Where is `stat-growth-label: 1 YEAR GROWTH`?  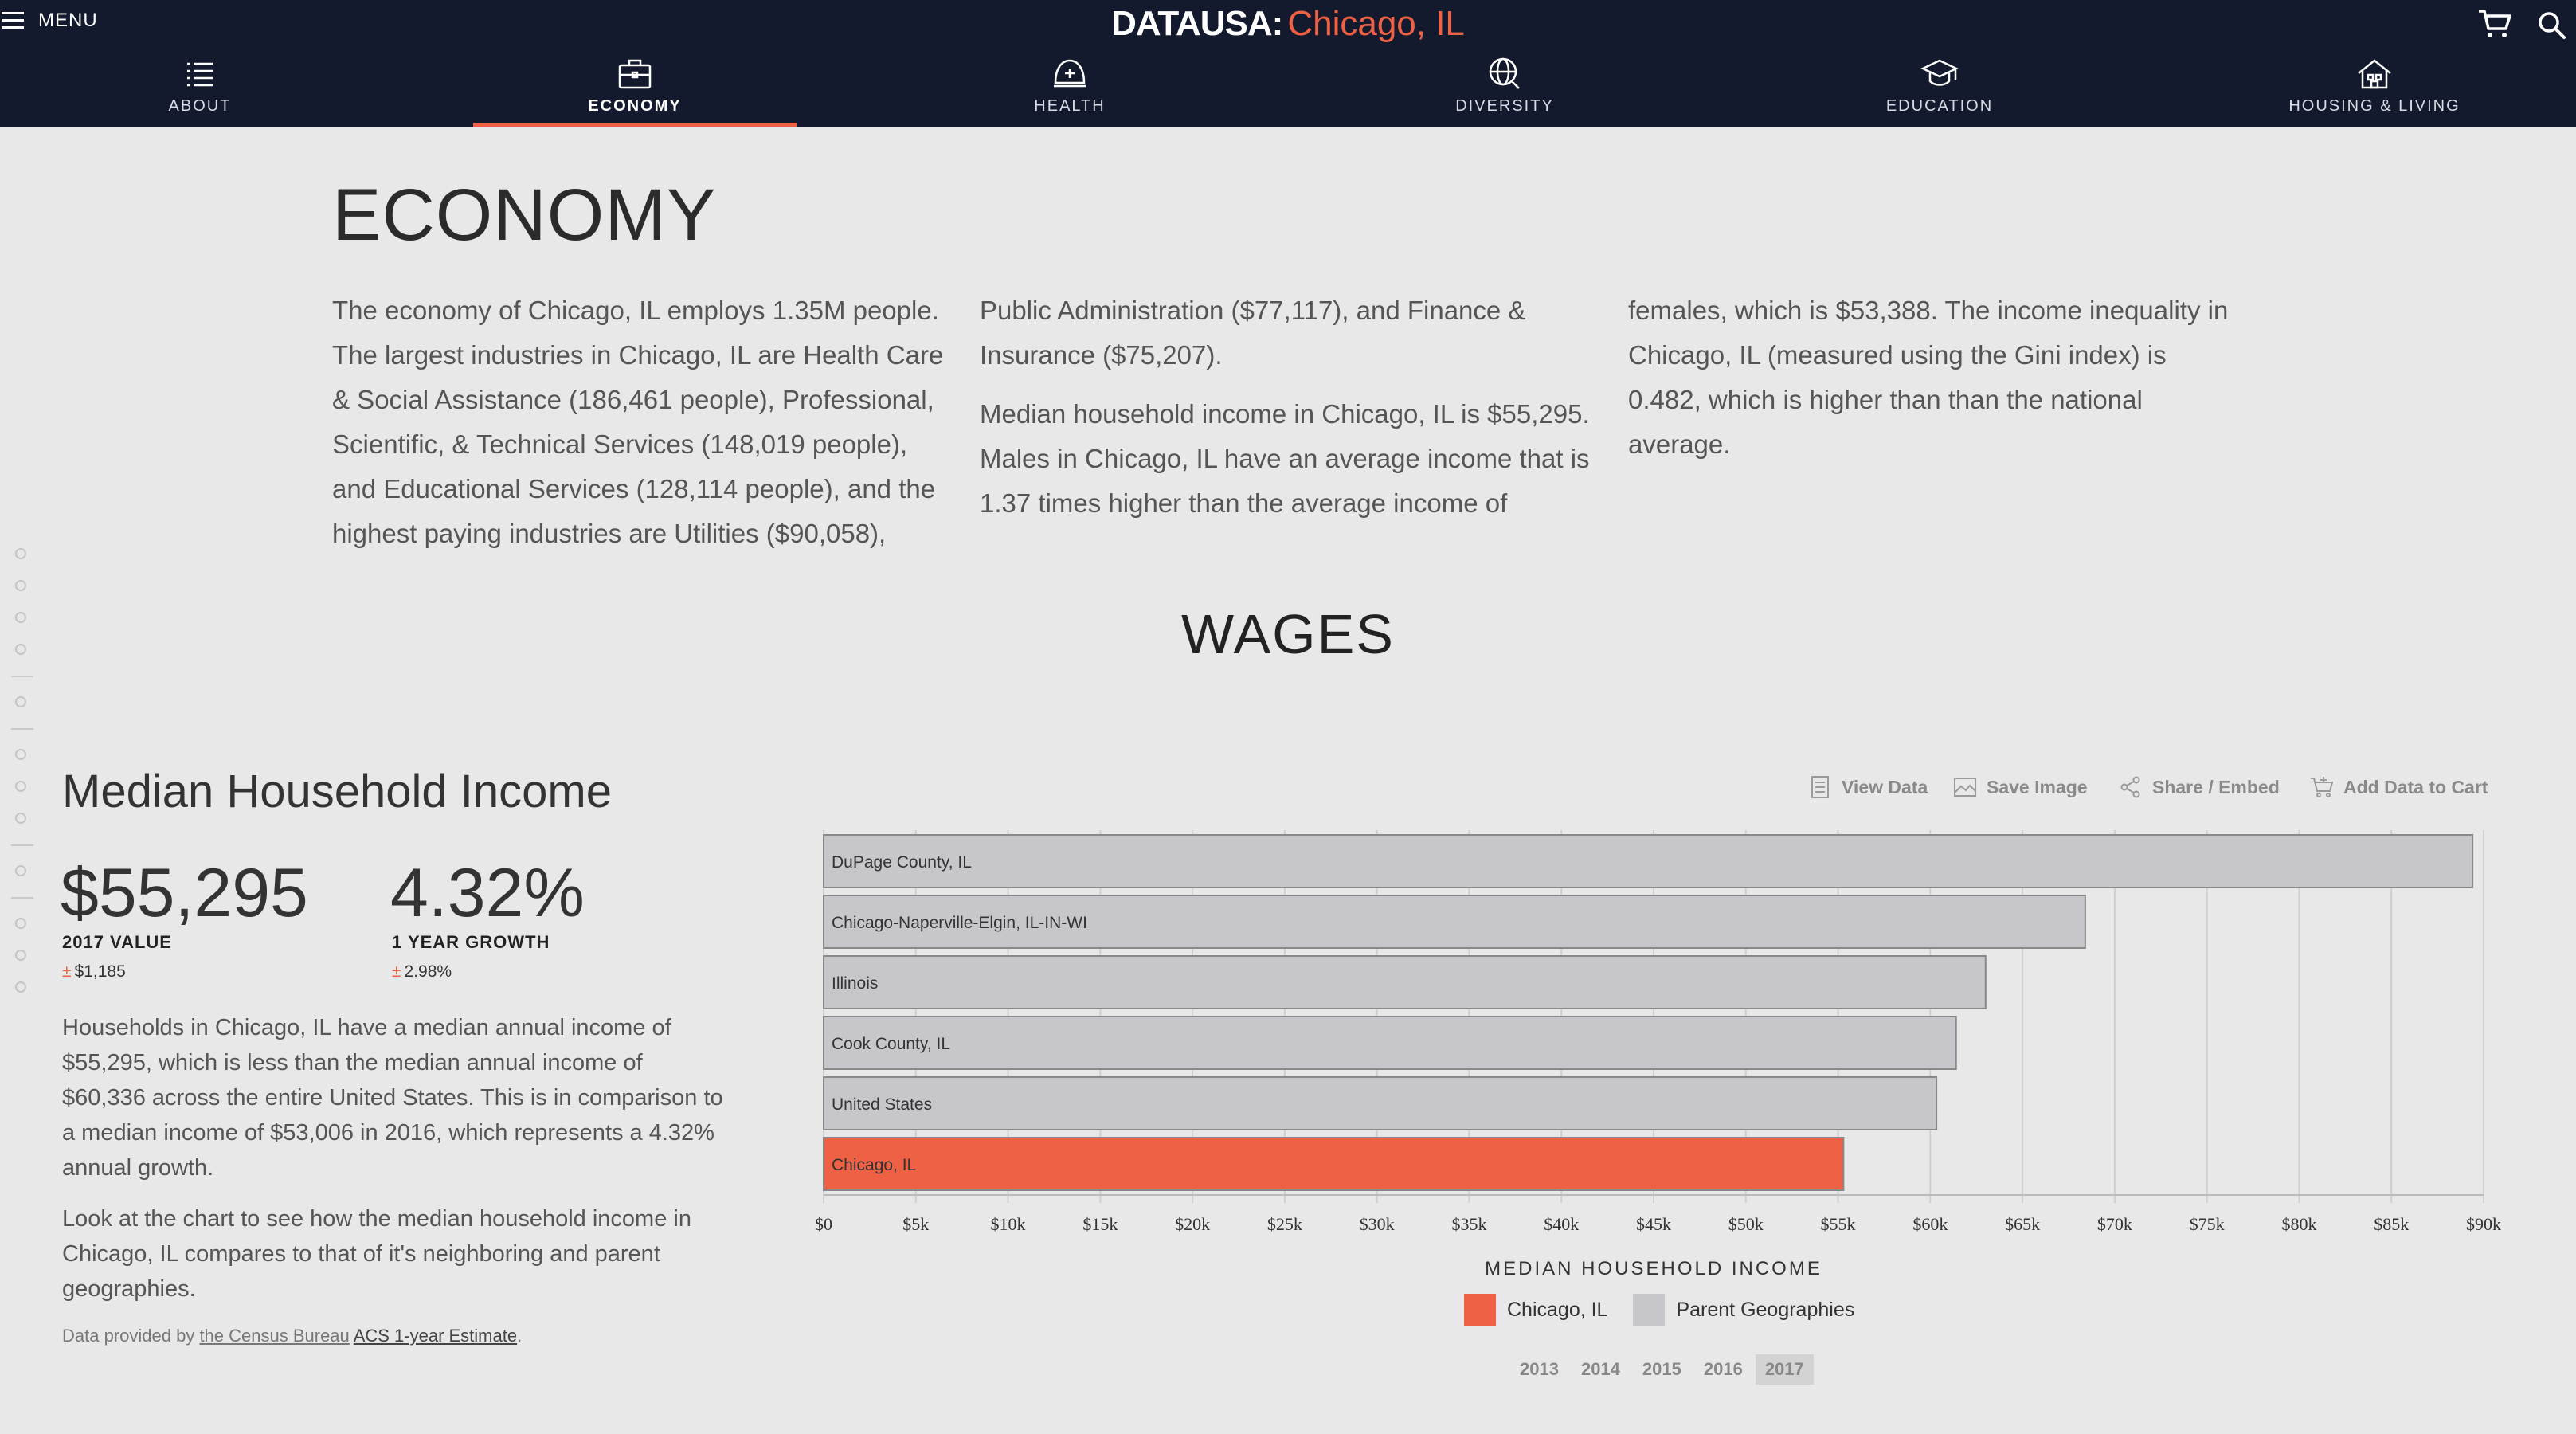
stat-growth-label: 1 YEAR GROWTH is located at coordinates (471, 942).